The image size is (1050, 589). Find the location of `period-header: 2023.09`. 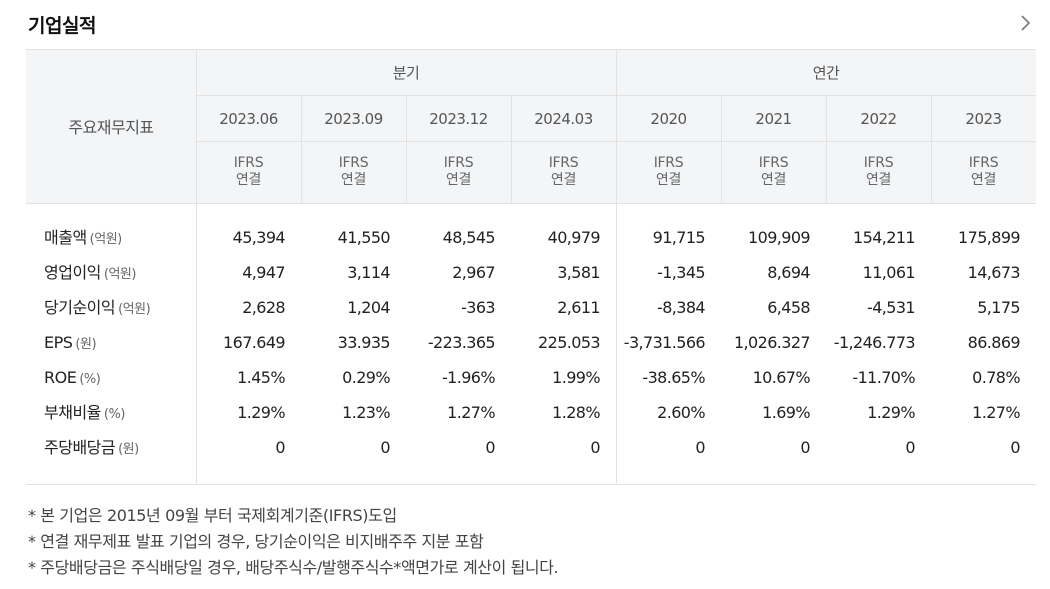

period-header: 2023.09 is located at coordinates (353, 118).